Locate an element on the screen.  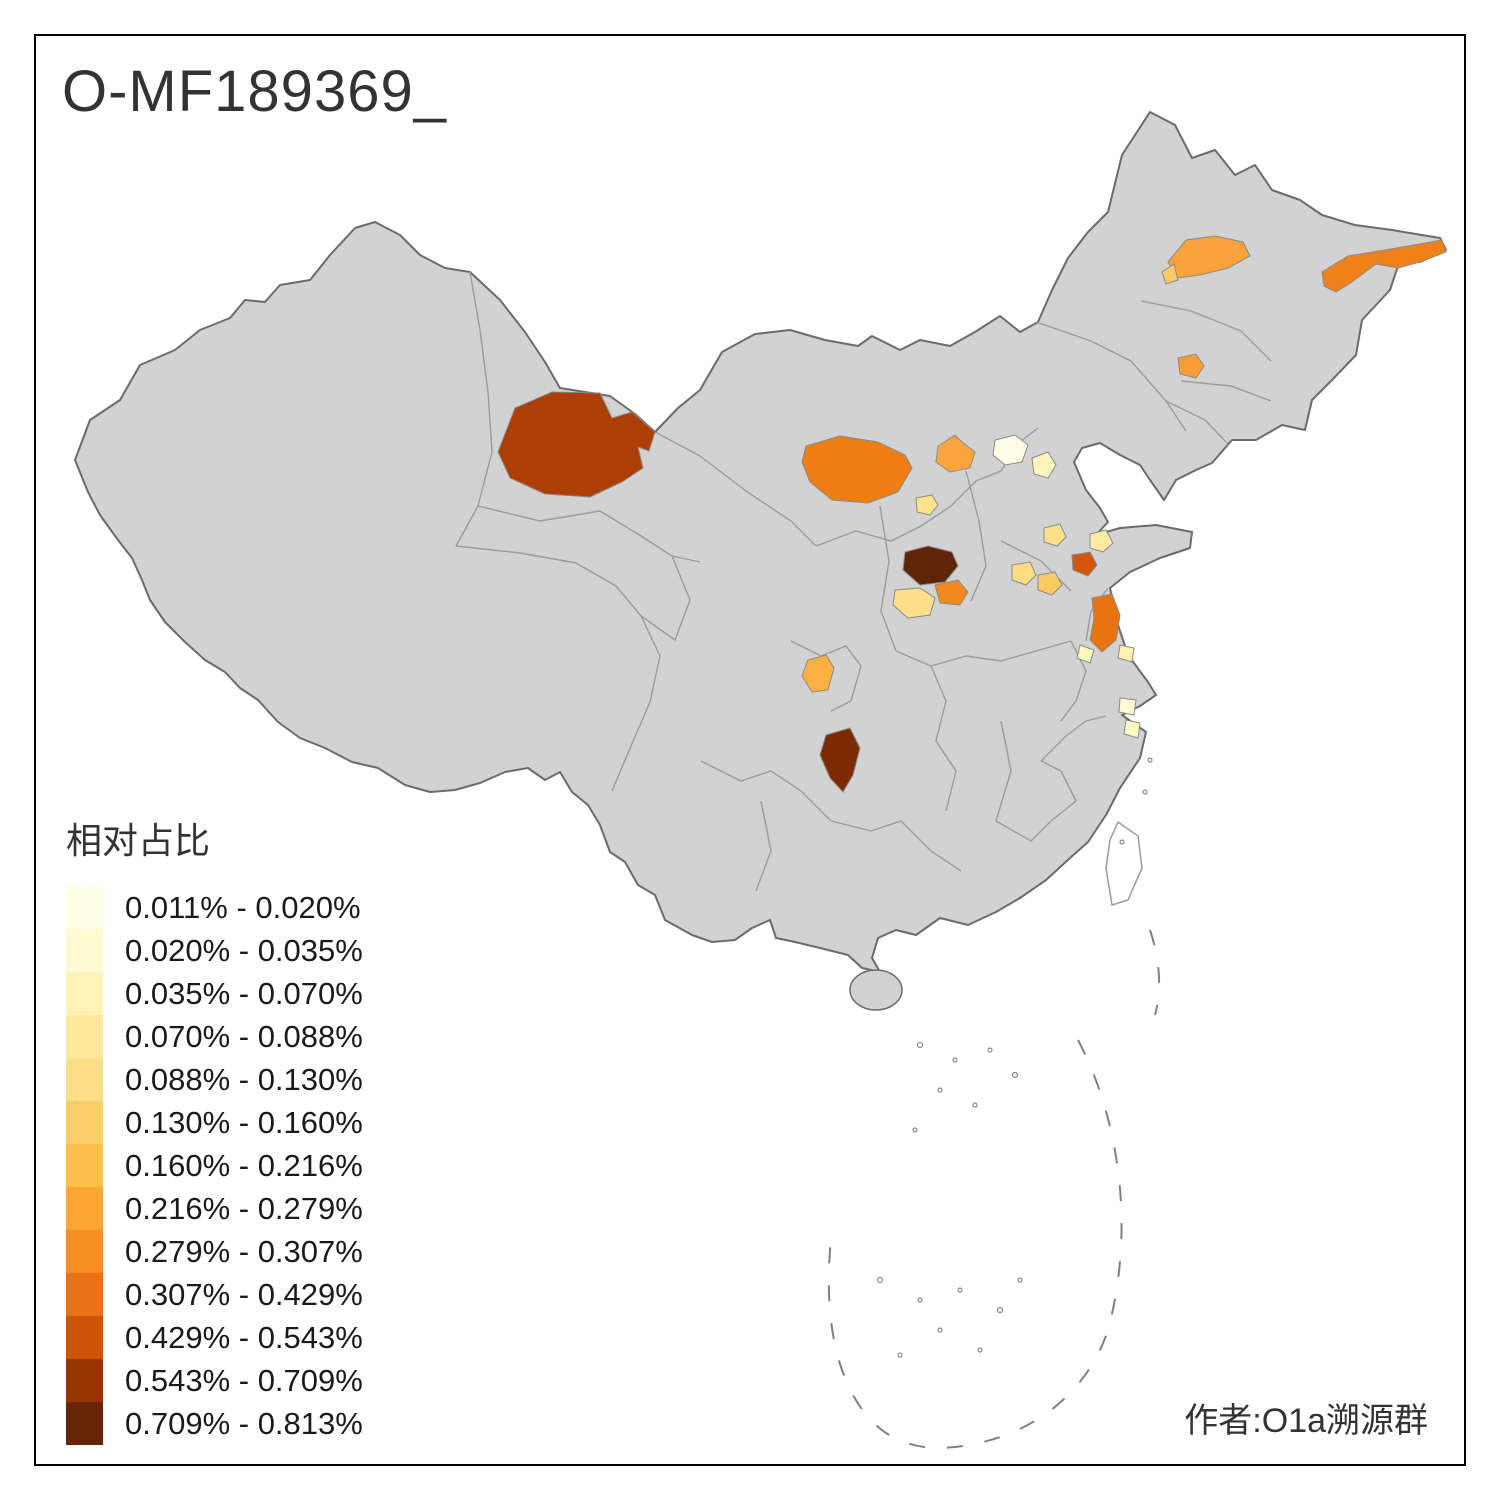
island-dots is located at coordinates (1014, 1057).